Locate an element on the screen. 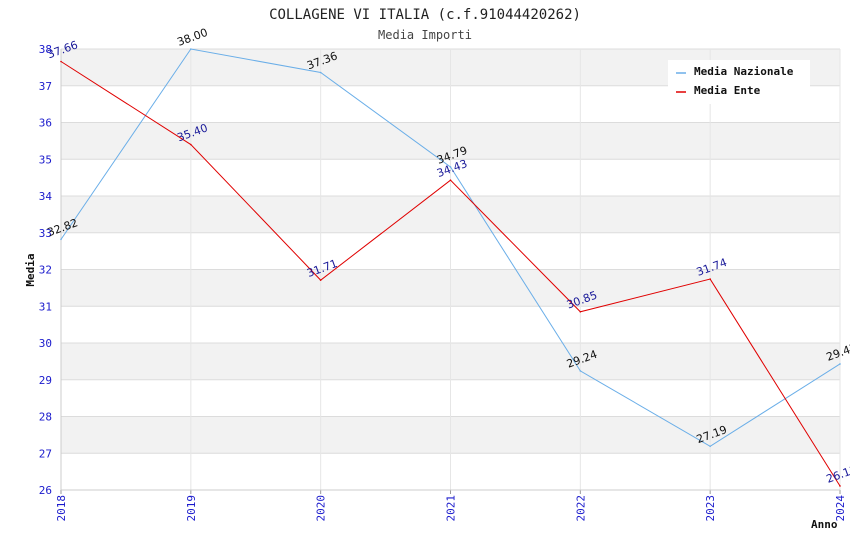 The height and width of the screenshot is (555, 850). x-tick-label: 2022 is located at coordinates (580, 508).